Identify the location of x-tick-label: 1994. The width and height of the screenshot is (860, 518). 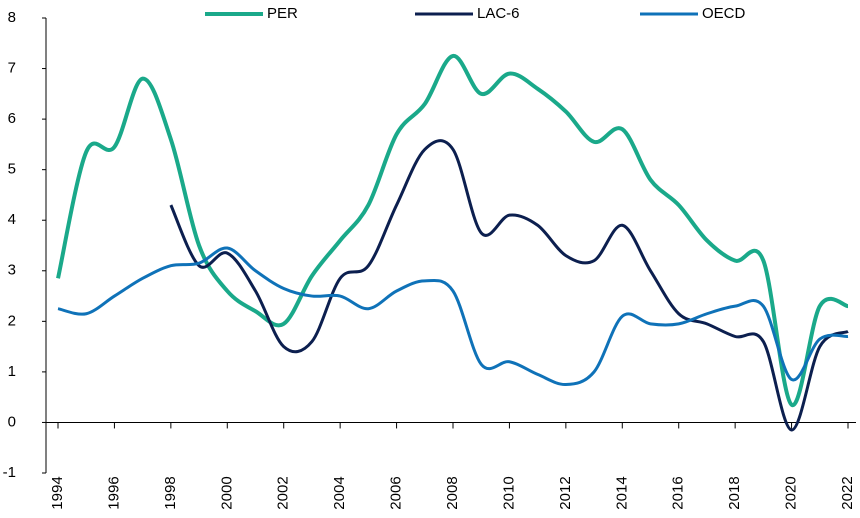
(57, 492).